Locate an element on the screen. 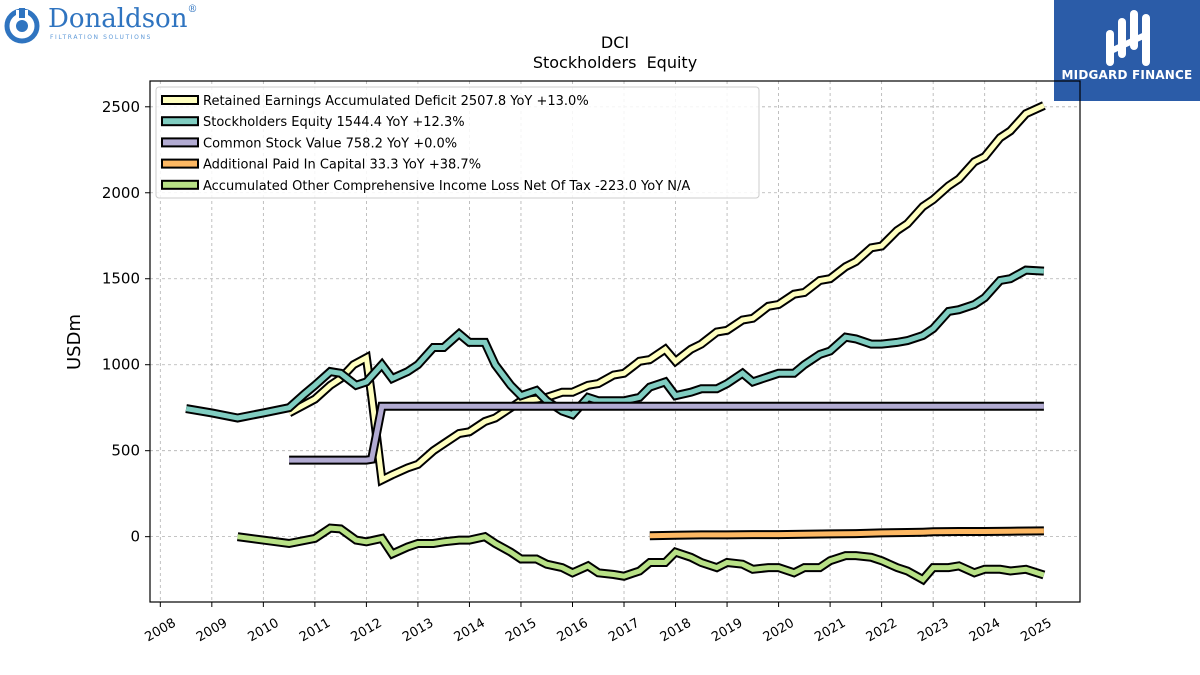  legend-label-2: Common Stock Value 758.2 YoY +0.0% is located at coordinates (330, 143).